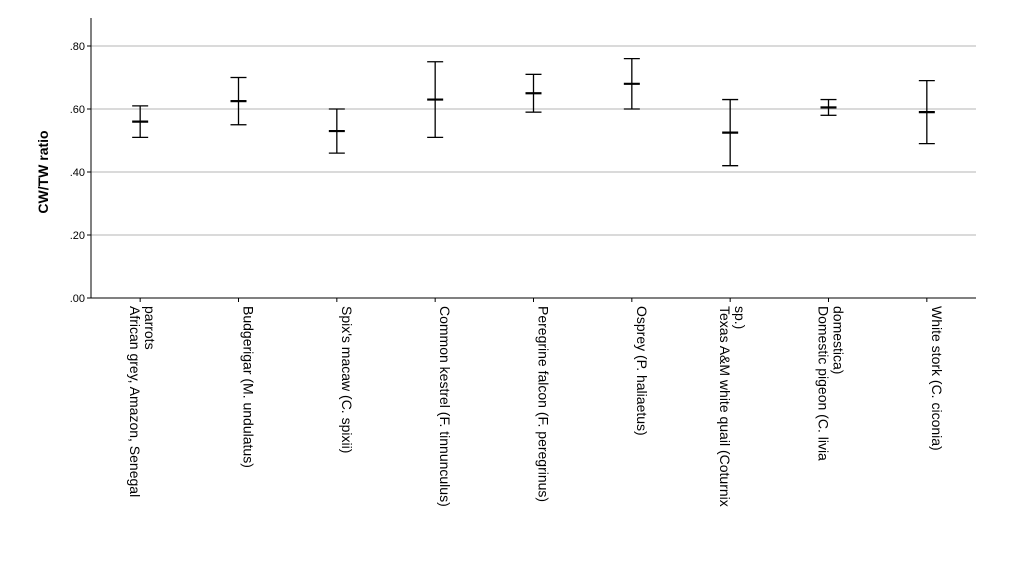 The height and width of the screenshot is (586, 1014). Describe the element at coordinates (347, 379) in the screenshot. I see `category-label: Spix's macaw (C. spixii)` at that location.